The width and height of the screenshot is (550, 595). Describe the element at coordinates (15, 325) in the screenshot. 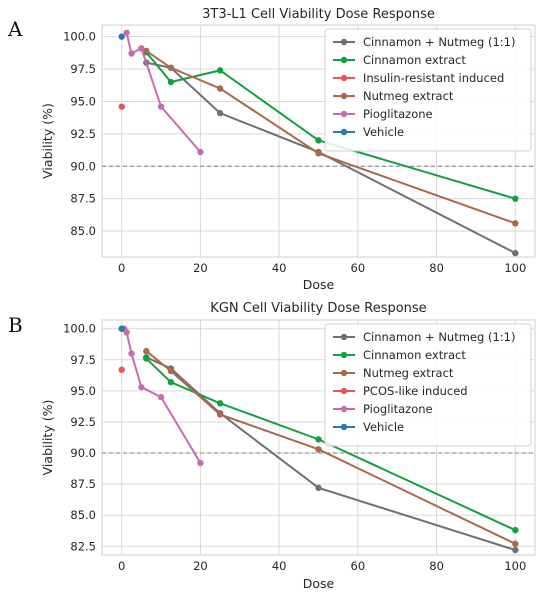

I see `panel-letter: B` at that location.